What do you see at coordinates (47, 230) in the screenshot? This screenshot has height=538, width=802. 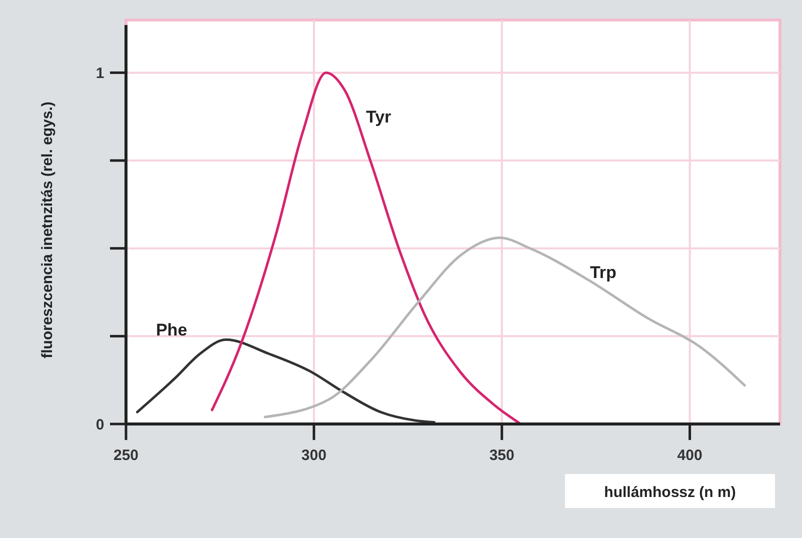 I see `y-axis-title: fluoreszcencia inetnzitás (rel. egys.)` at bounding box center [47, 230].